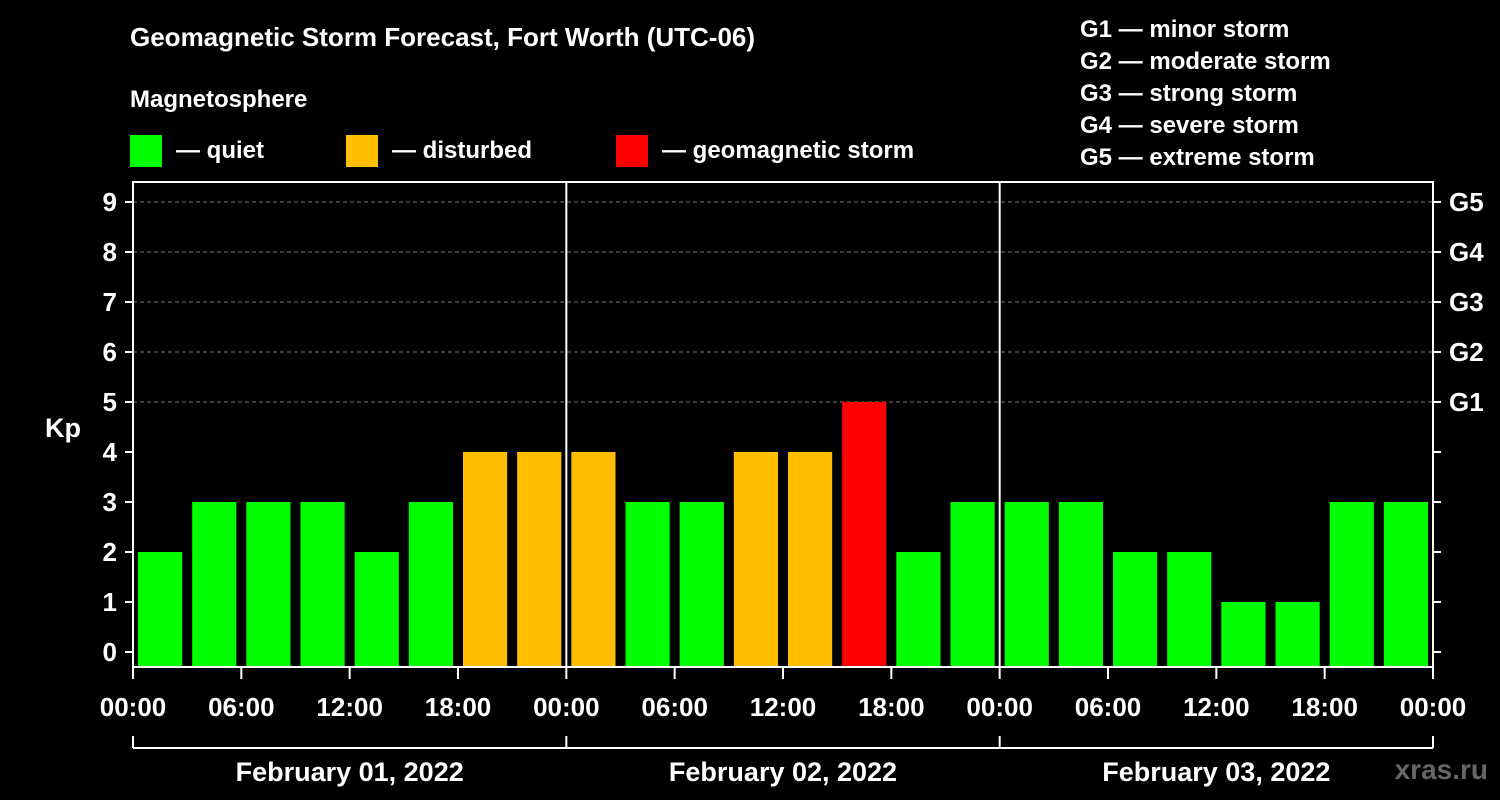 The width and height of the screenshot is (1500, 800). I want to click on g-scale-g1: G1 — minor storm, so click(1185, 29).